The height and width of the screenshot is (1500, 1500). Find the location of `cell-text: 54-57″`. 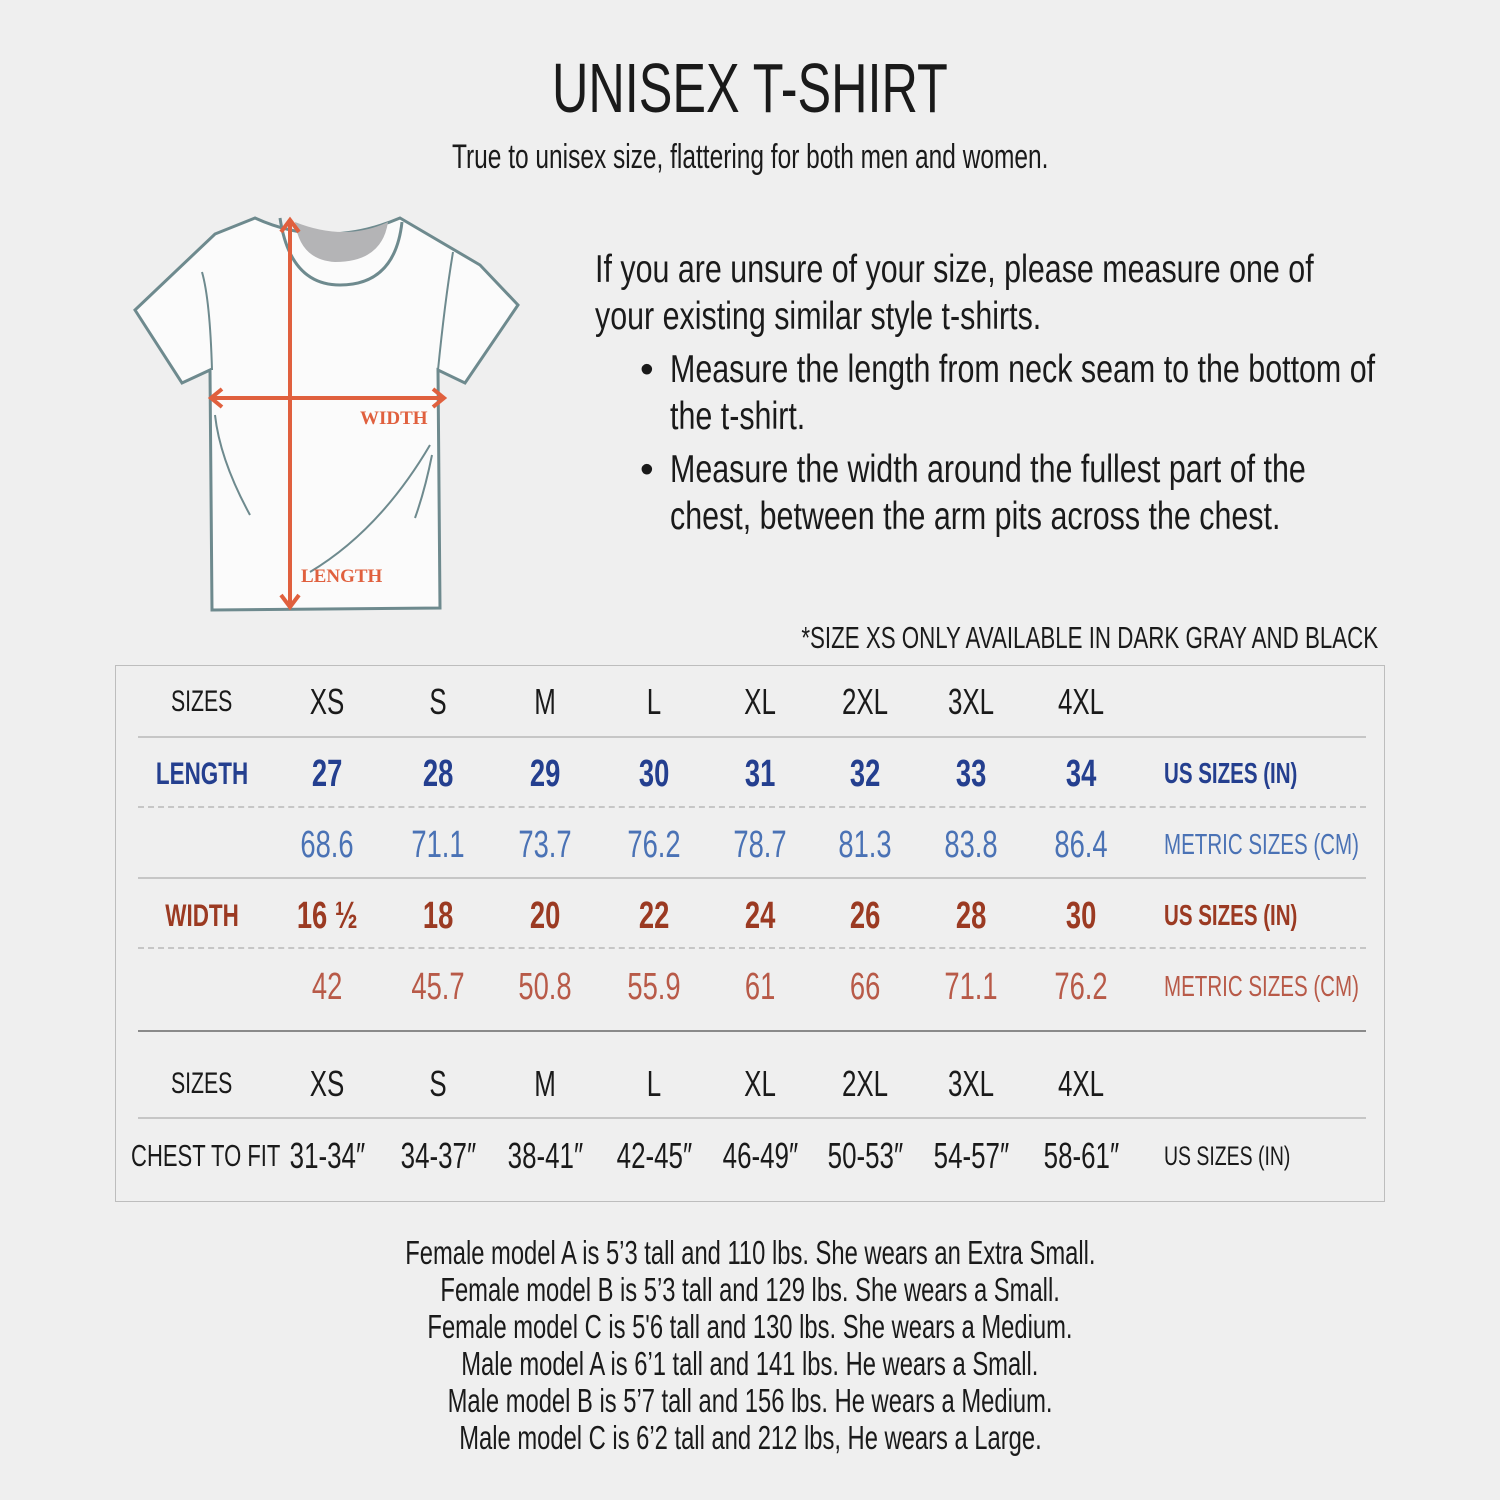

cell-text: 54-57″ is located at coordinates (971, 1155).